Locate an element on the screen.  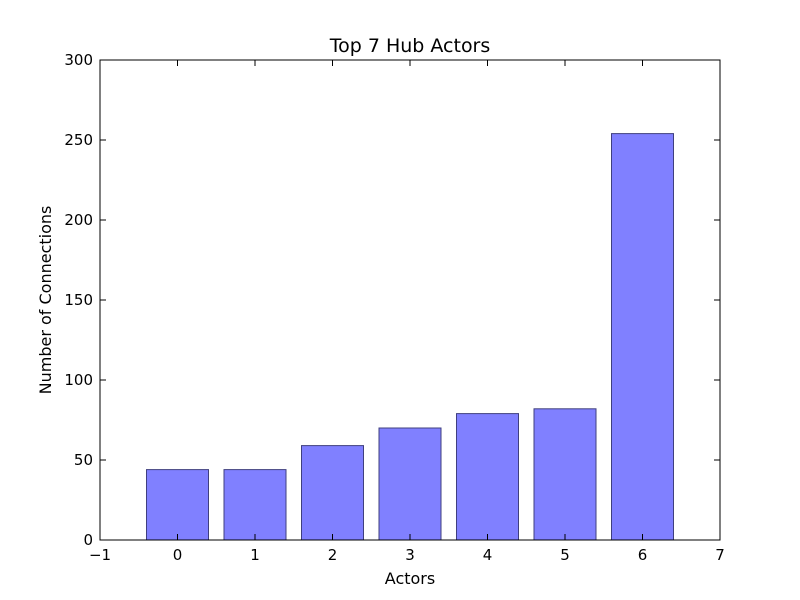
x-tick-label: 5 is located at coordinates (565, 555).